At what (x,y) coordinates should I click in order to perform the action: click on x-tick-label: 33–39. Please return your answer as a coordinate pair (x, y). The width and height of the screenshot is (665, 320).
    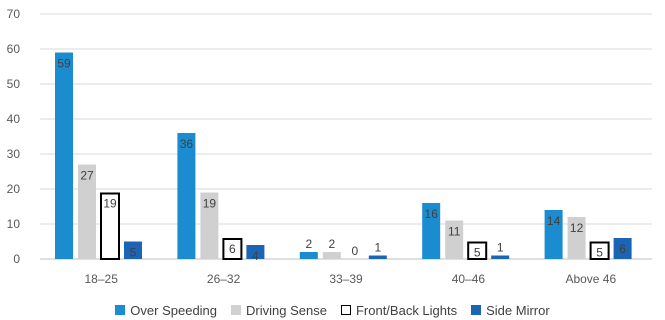
    Looking at the image, I should click on (346, 279).